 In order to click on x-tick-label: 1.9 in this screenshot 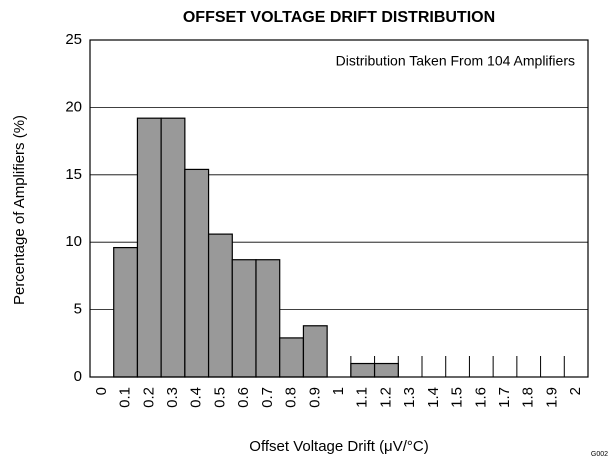, I will do `click(551, 397)`.